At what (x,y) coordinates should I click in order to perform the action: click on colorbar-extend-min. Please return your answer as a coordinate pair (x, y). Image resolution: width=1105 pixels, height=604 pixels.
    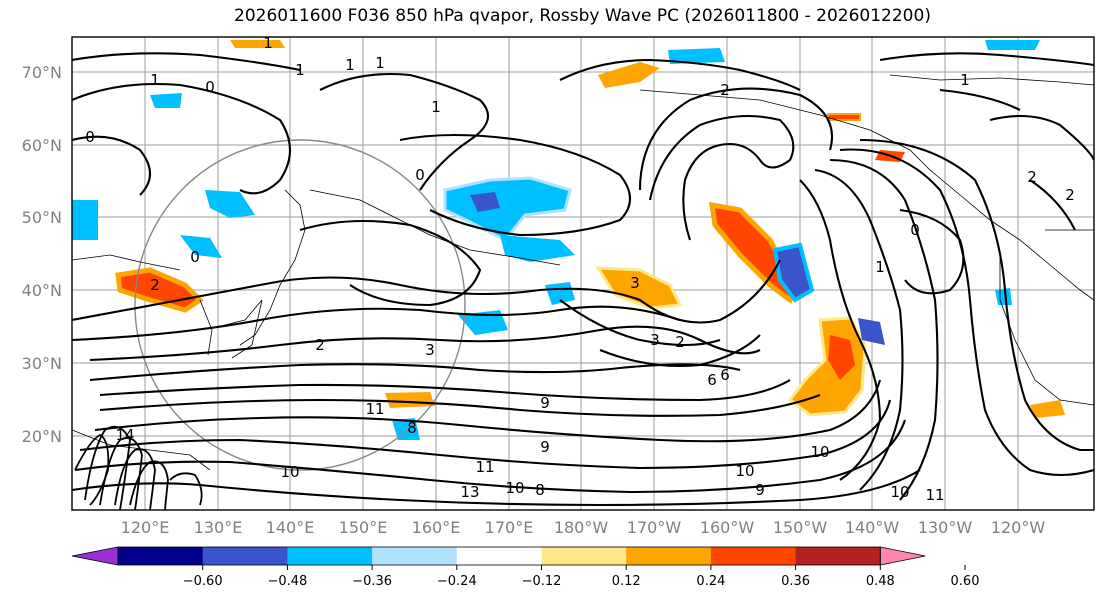
    Looking at the image, I should click on (95, 556).